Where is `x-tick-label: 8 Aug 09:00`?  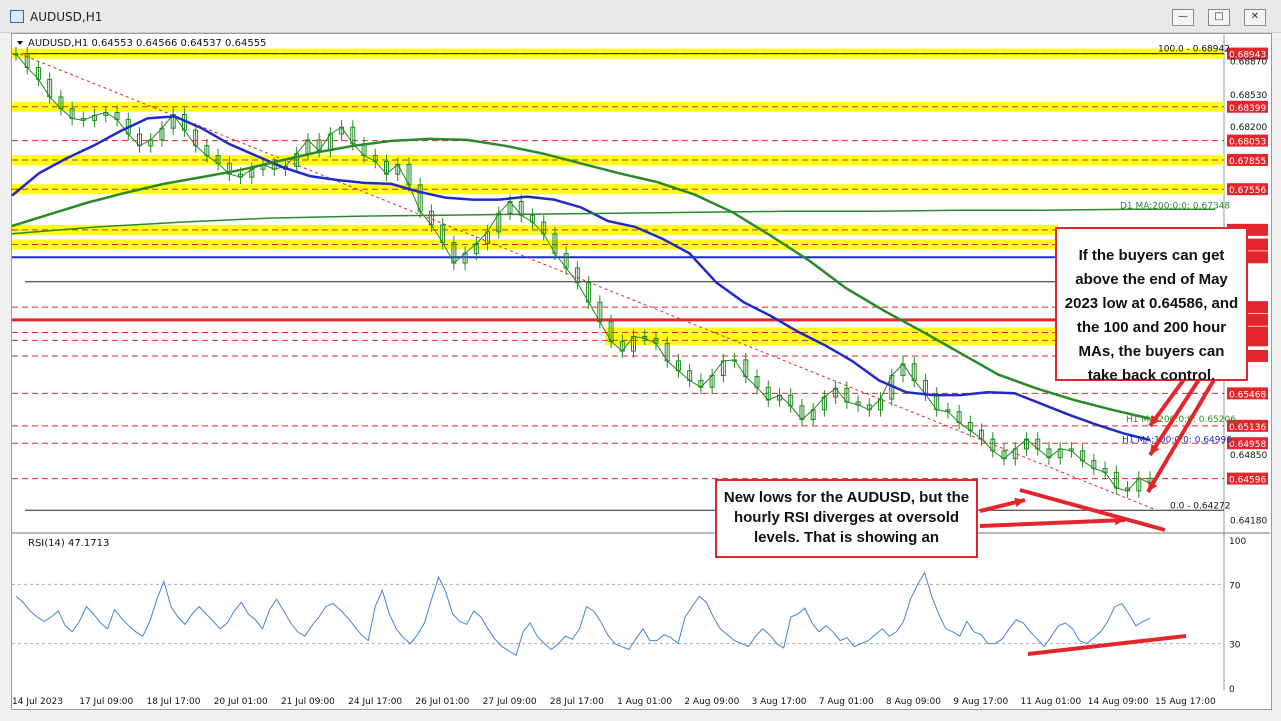
x-tick-label: 8 Aug 09:00 is located at coordinates (913, 702).